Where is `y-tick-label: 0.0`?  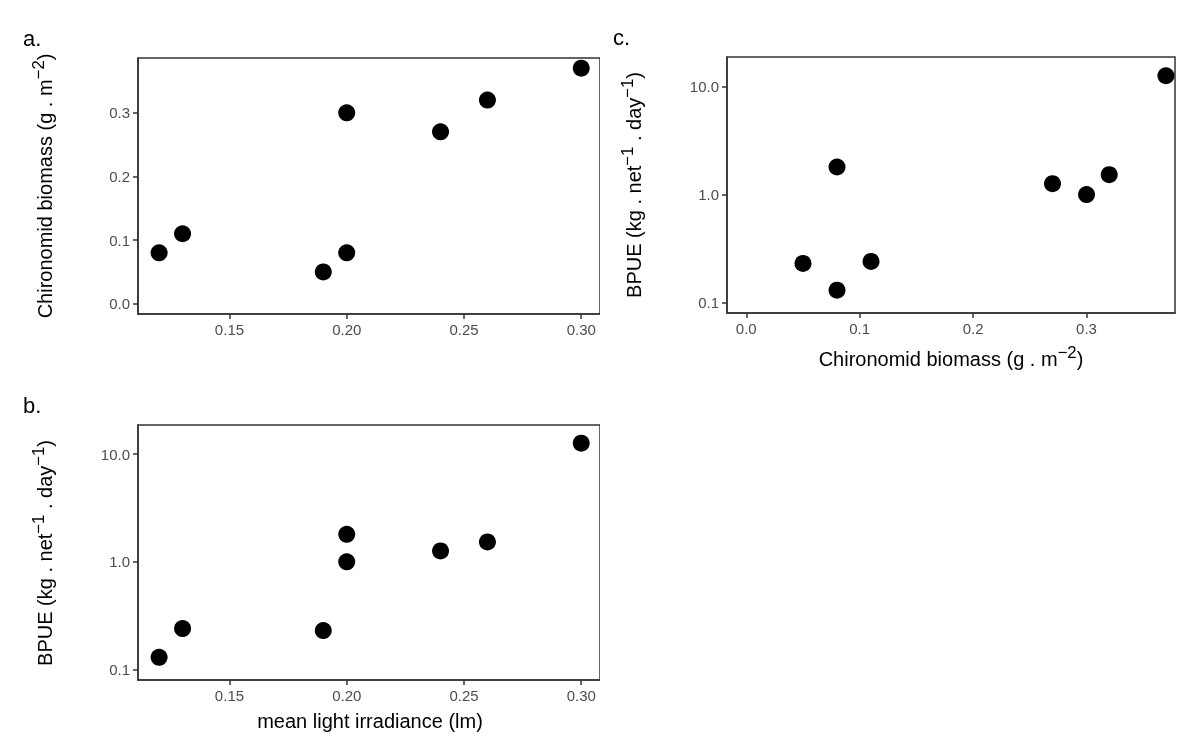
y-tick-label: 0.0 is located at coordinates (119, 304).